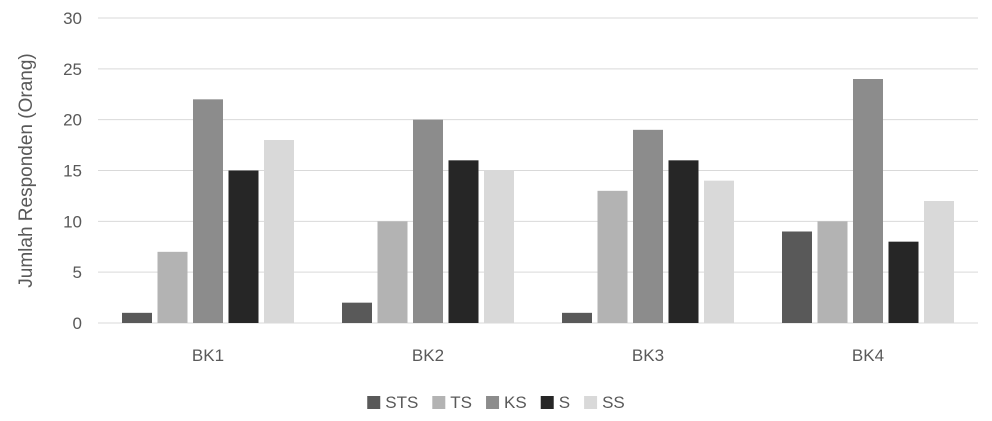 The height and width of the screenshot is (421, 992). I want to click on bar-ks-bk4, so click(868, 201).